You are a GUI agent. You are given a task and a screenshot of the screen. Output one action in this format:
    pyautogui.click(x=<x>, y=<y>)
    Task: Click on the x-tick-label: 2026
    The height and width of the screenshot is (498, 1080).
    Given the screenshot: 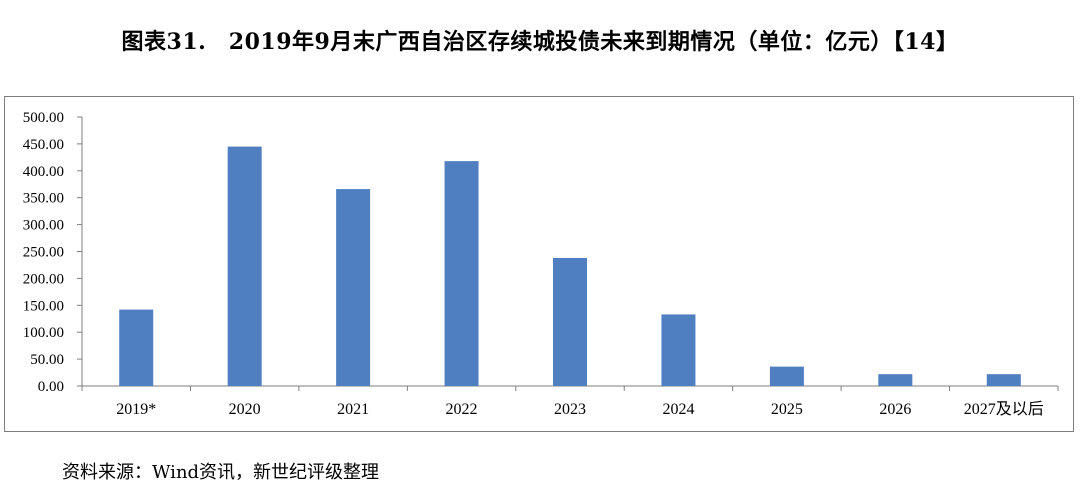 What is the action you would take?
    pyautogui.click(x=895, y=409)
    